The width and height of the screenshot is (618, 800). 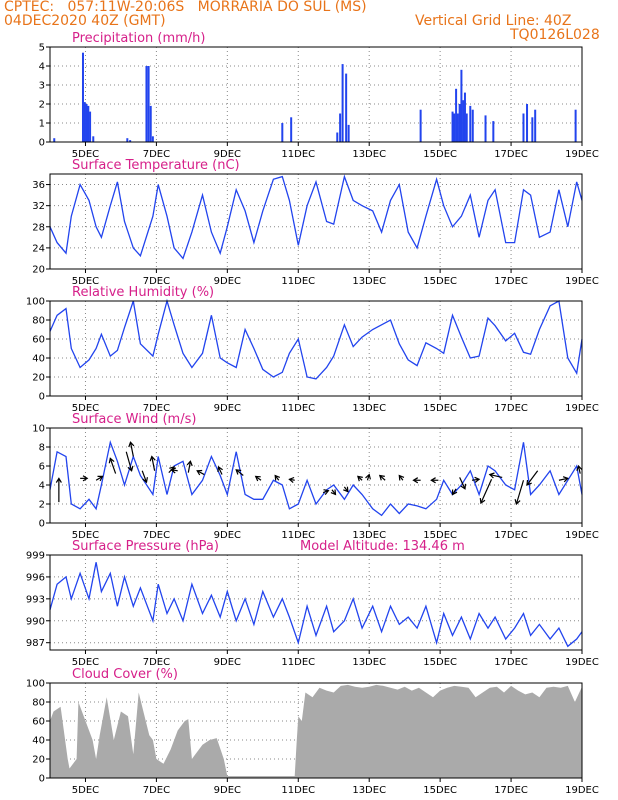 What do you see at coordinates (440, 408) in the screenshot?
I see `rh-xtick-label: 15DEC` at bounding box center [440, 408].